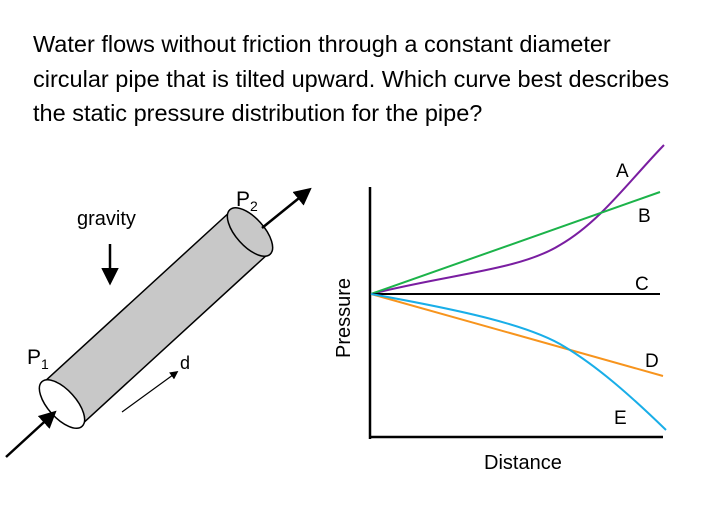 The image size is (703, 519). Describe the element at coordinates (34, 357) in the screenshot. I see `p1-letter: P` at that location.